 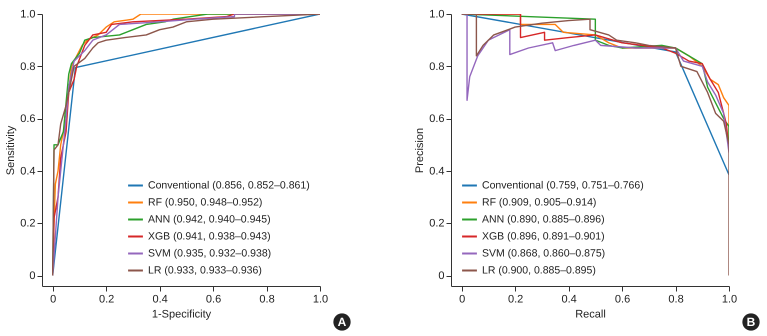 I want to click on text: B, so click(x=751, y=322).